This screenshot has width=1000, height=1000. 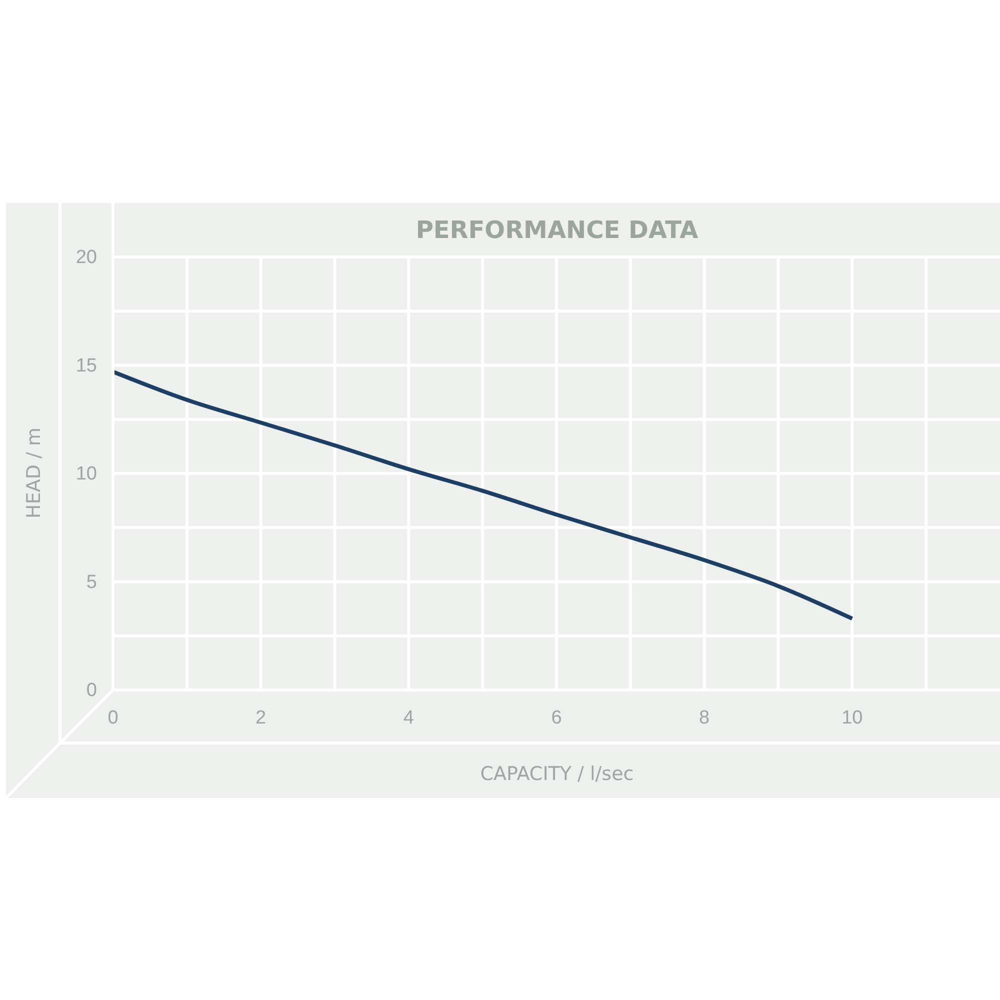 I want to click on x-tick-label: 2, so click(x=261, y=717).